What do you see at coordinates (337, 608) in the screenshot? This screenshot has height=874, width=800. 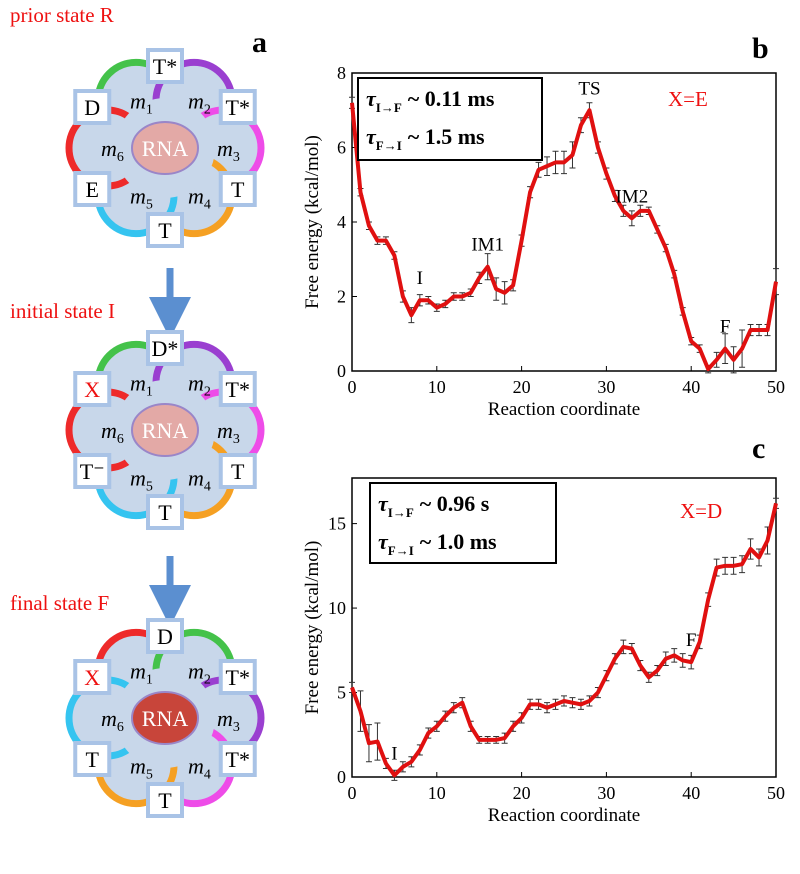 I see `y-tick-label: 10` at bounding box center [337, 608].